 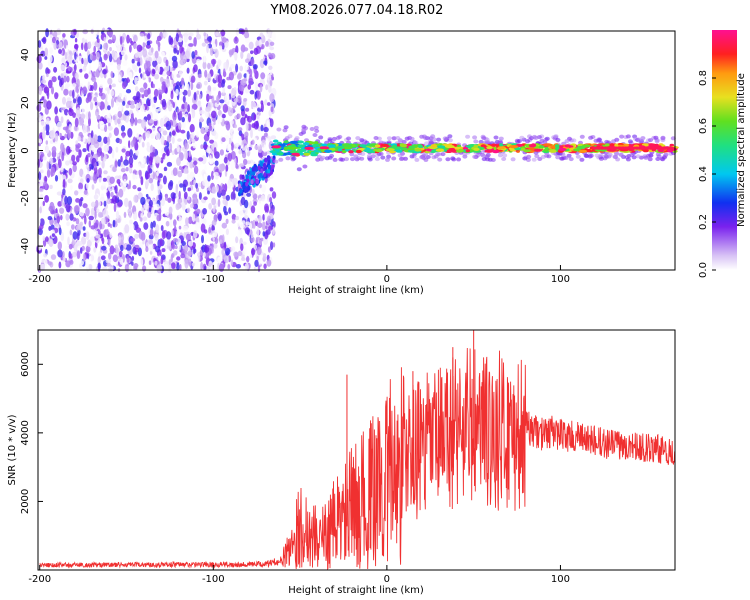 I want to click on spectrogram-xtick-label: -200, so click(x=39, y=279).